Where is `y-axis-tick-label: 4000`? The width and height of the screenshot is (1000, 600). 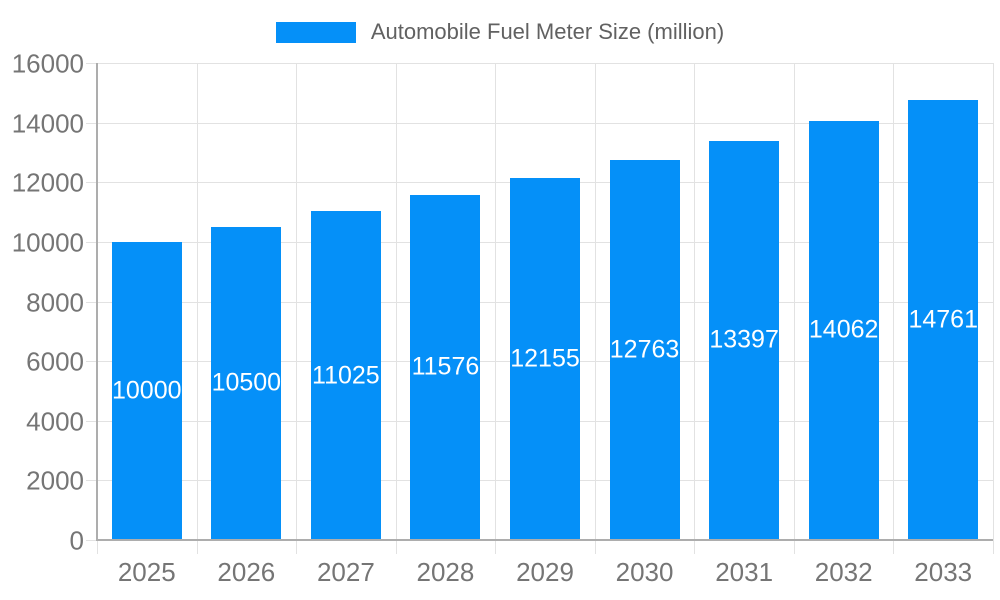 y-axis-tick-label: 4000 is located at coordinates (55, 421).